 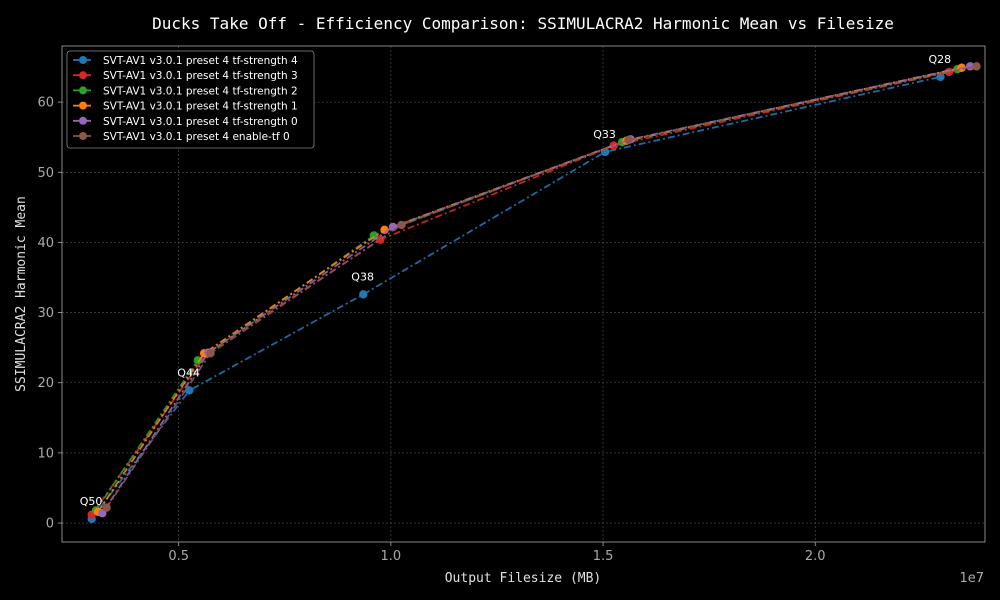 I want to click on y-tick-label: 50, so click(x=45, y=173).